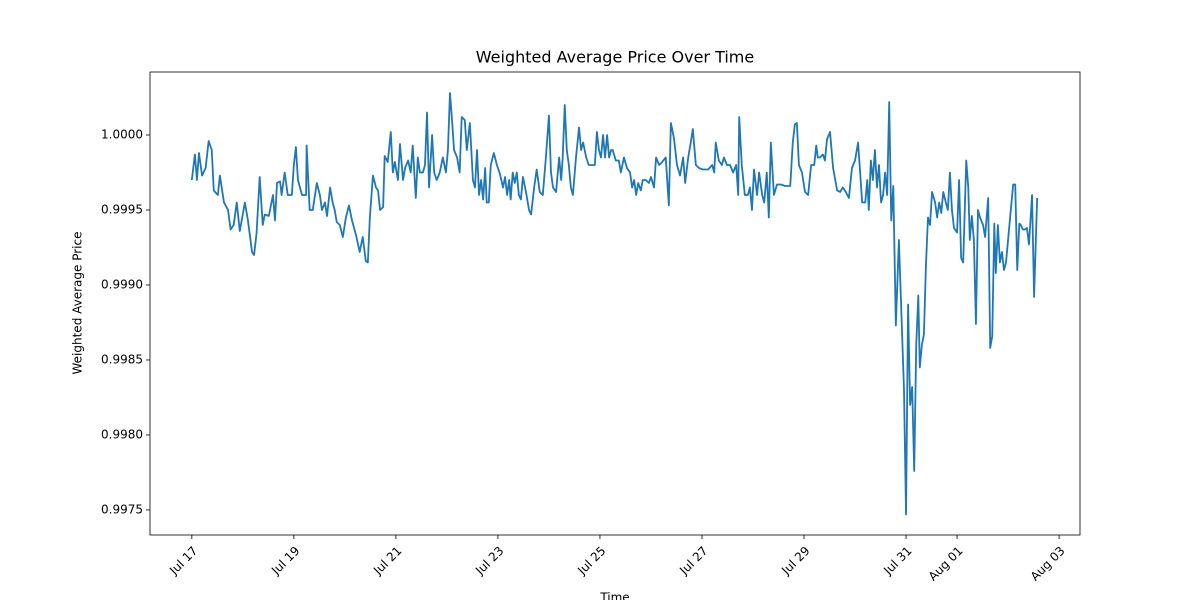 The height and width of the screenshot is (600, 1200). I want to click on y-tick-label: 0.9990, so click(122, 284).